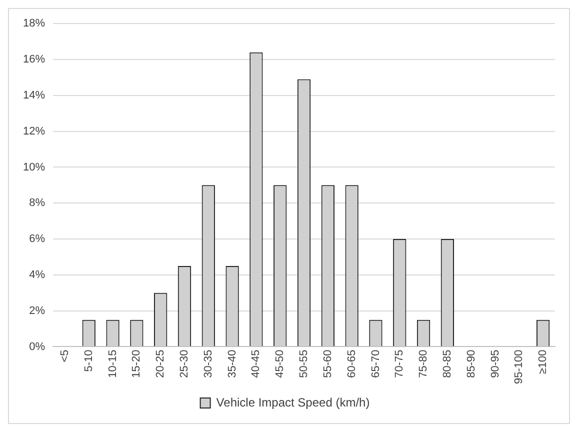 Image resolution: width=578 pixels, height=432 pixels. Describe the element at coordinates (376, 364) in the screenshot. I see `x-tick-label: 65-70` at that location.